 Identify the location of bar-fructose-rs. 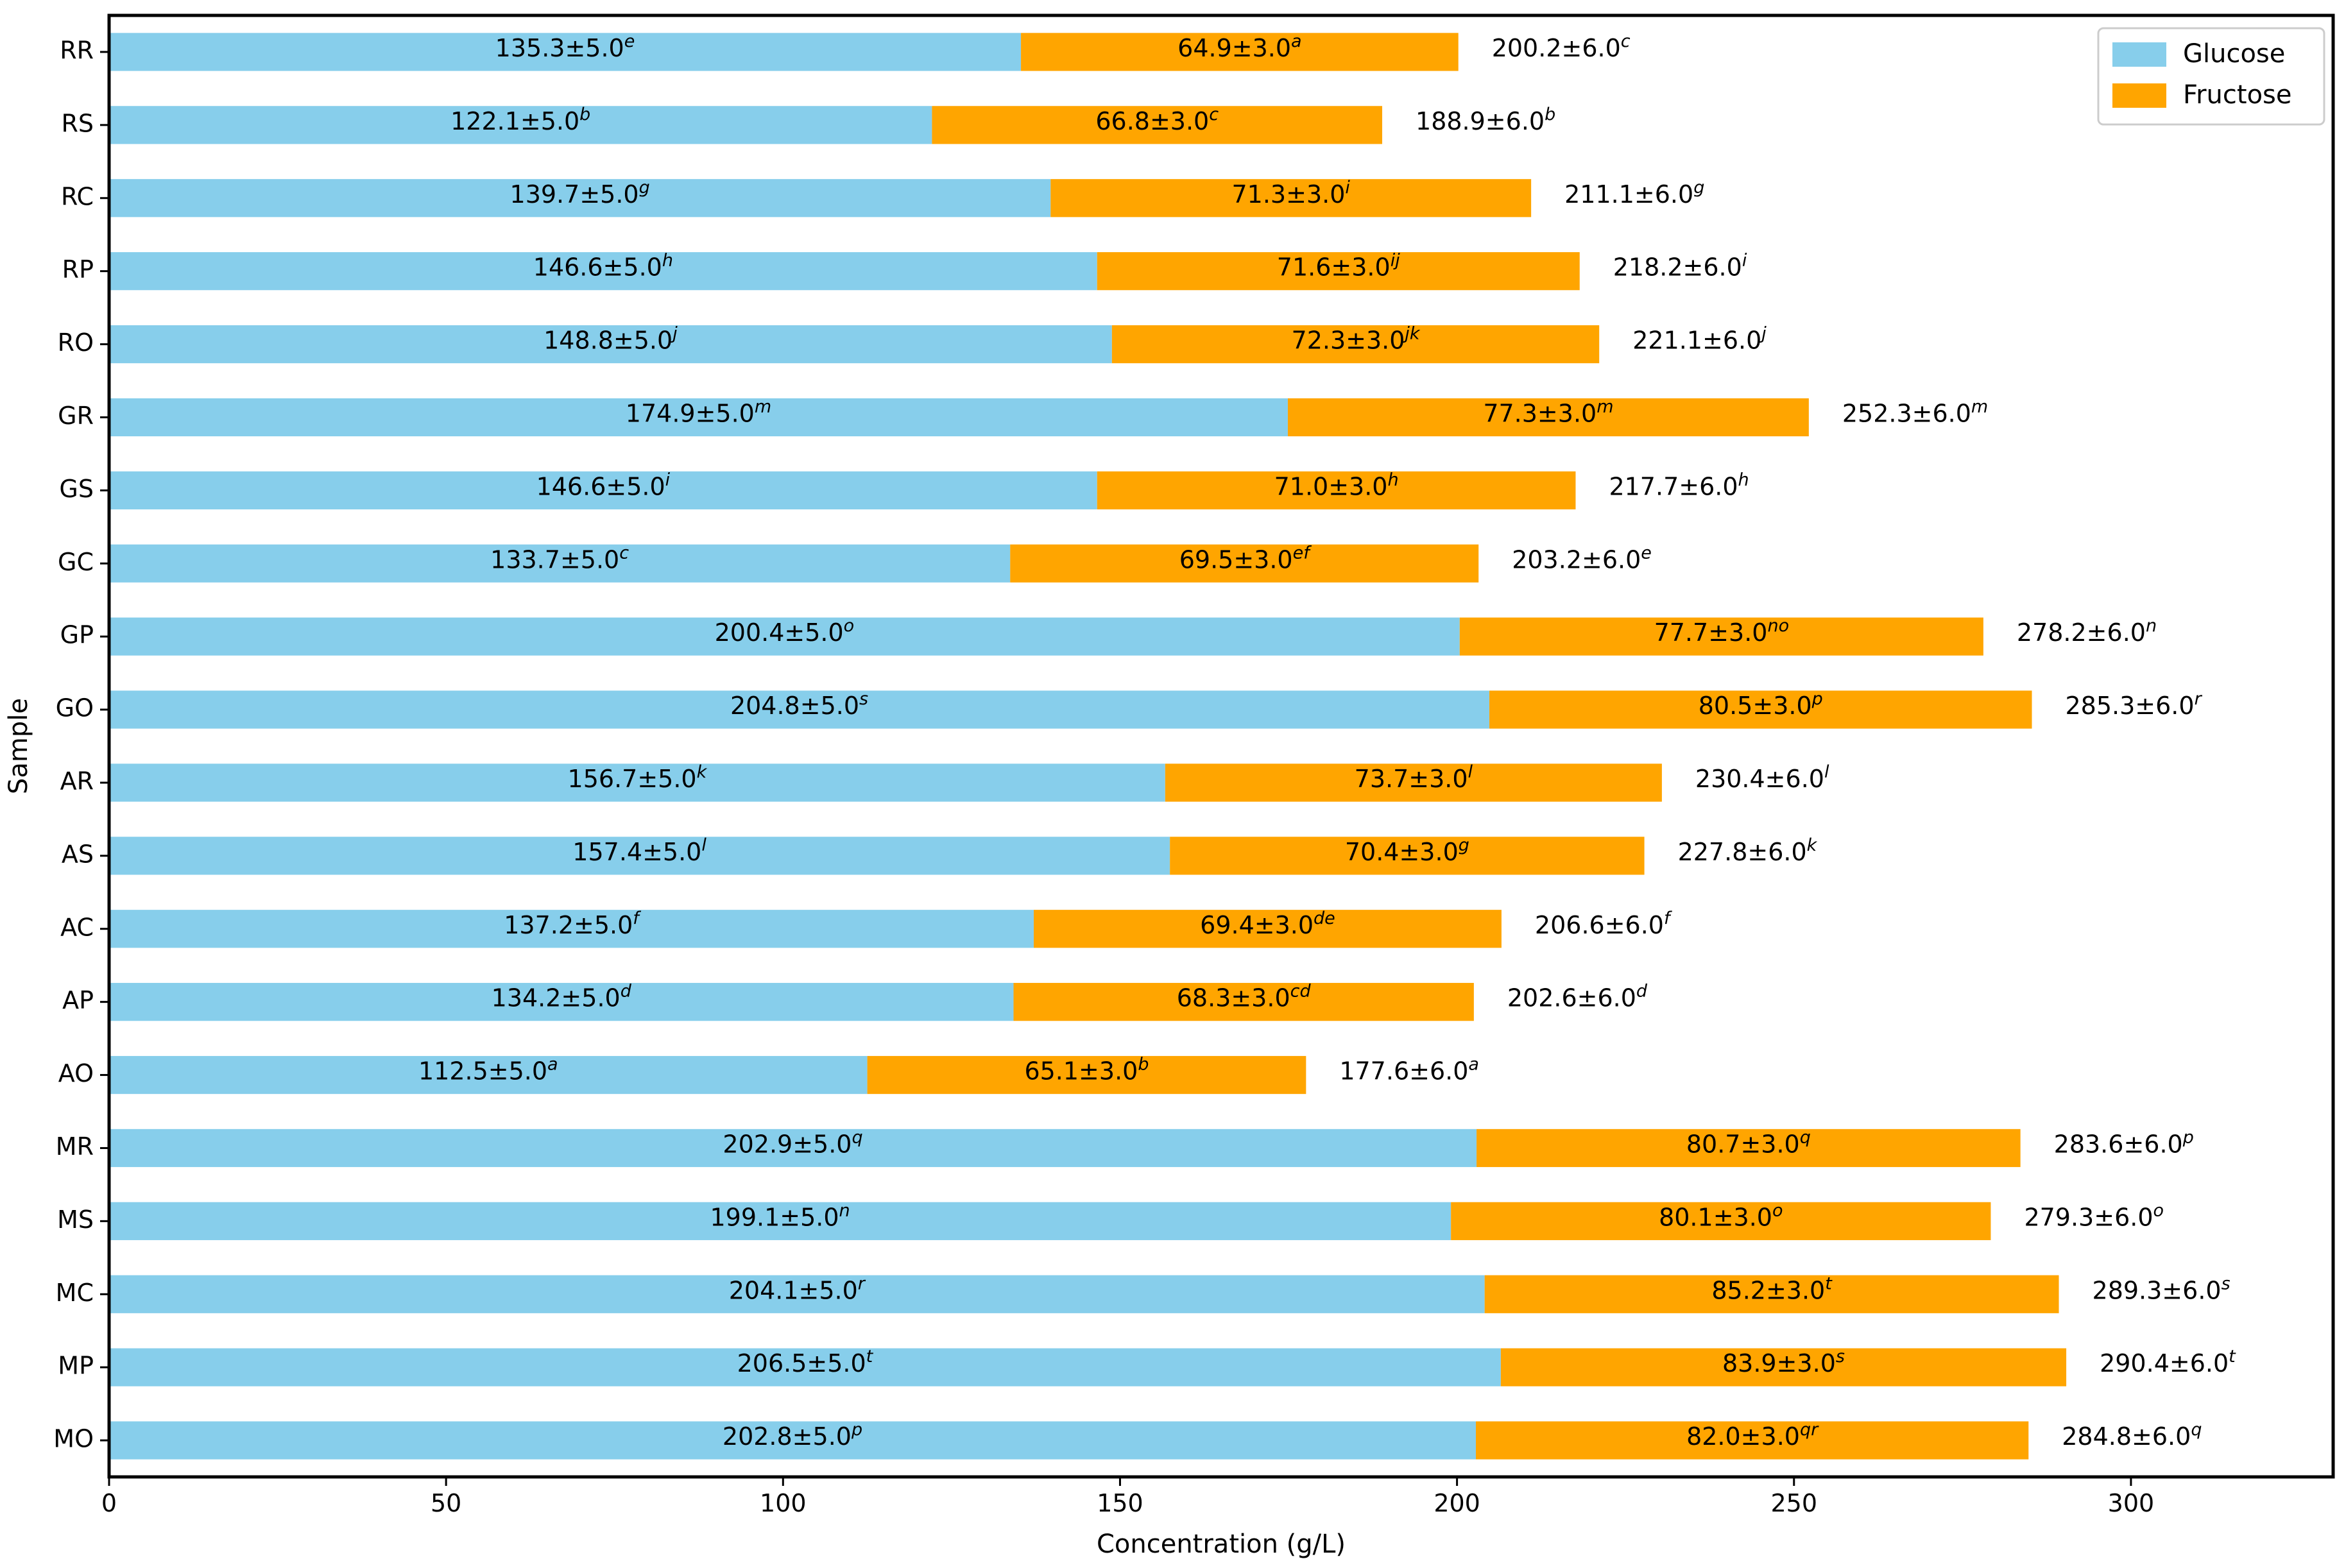
(1157, 125).